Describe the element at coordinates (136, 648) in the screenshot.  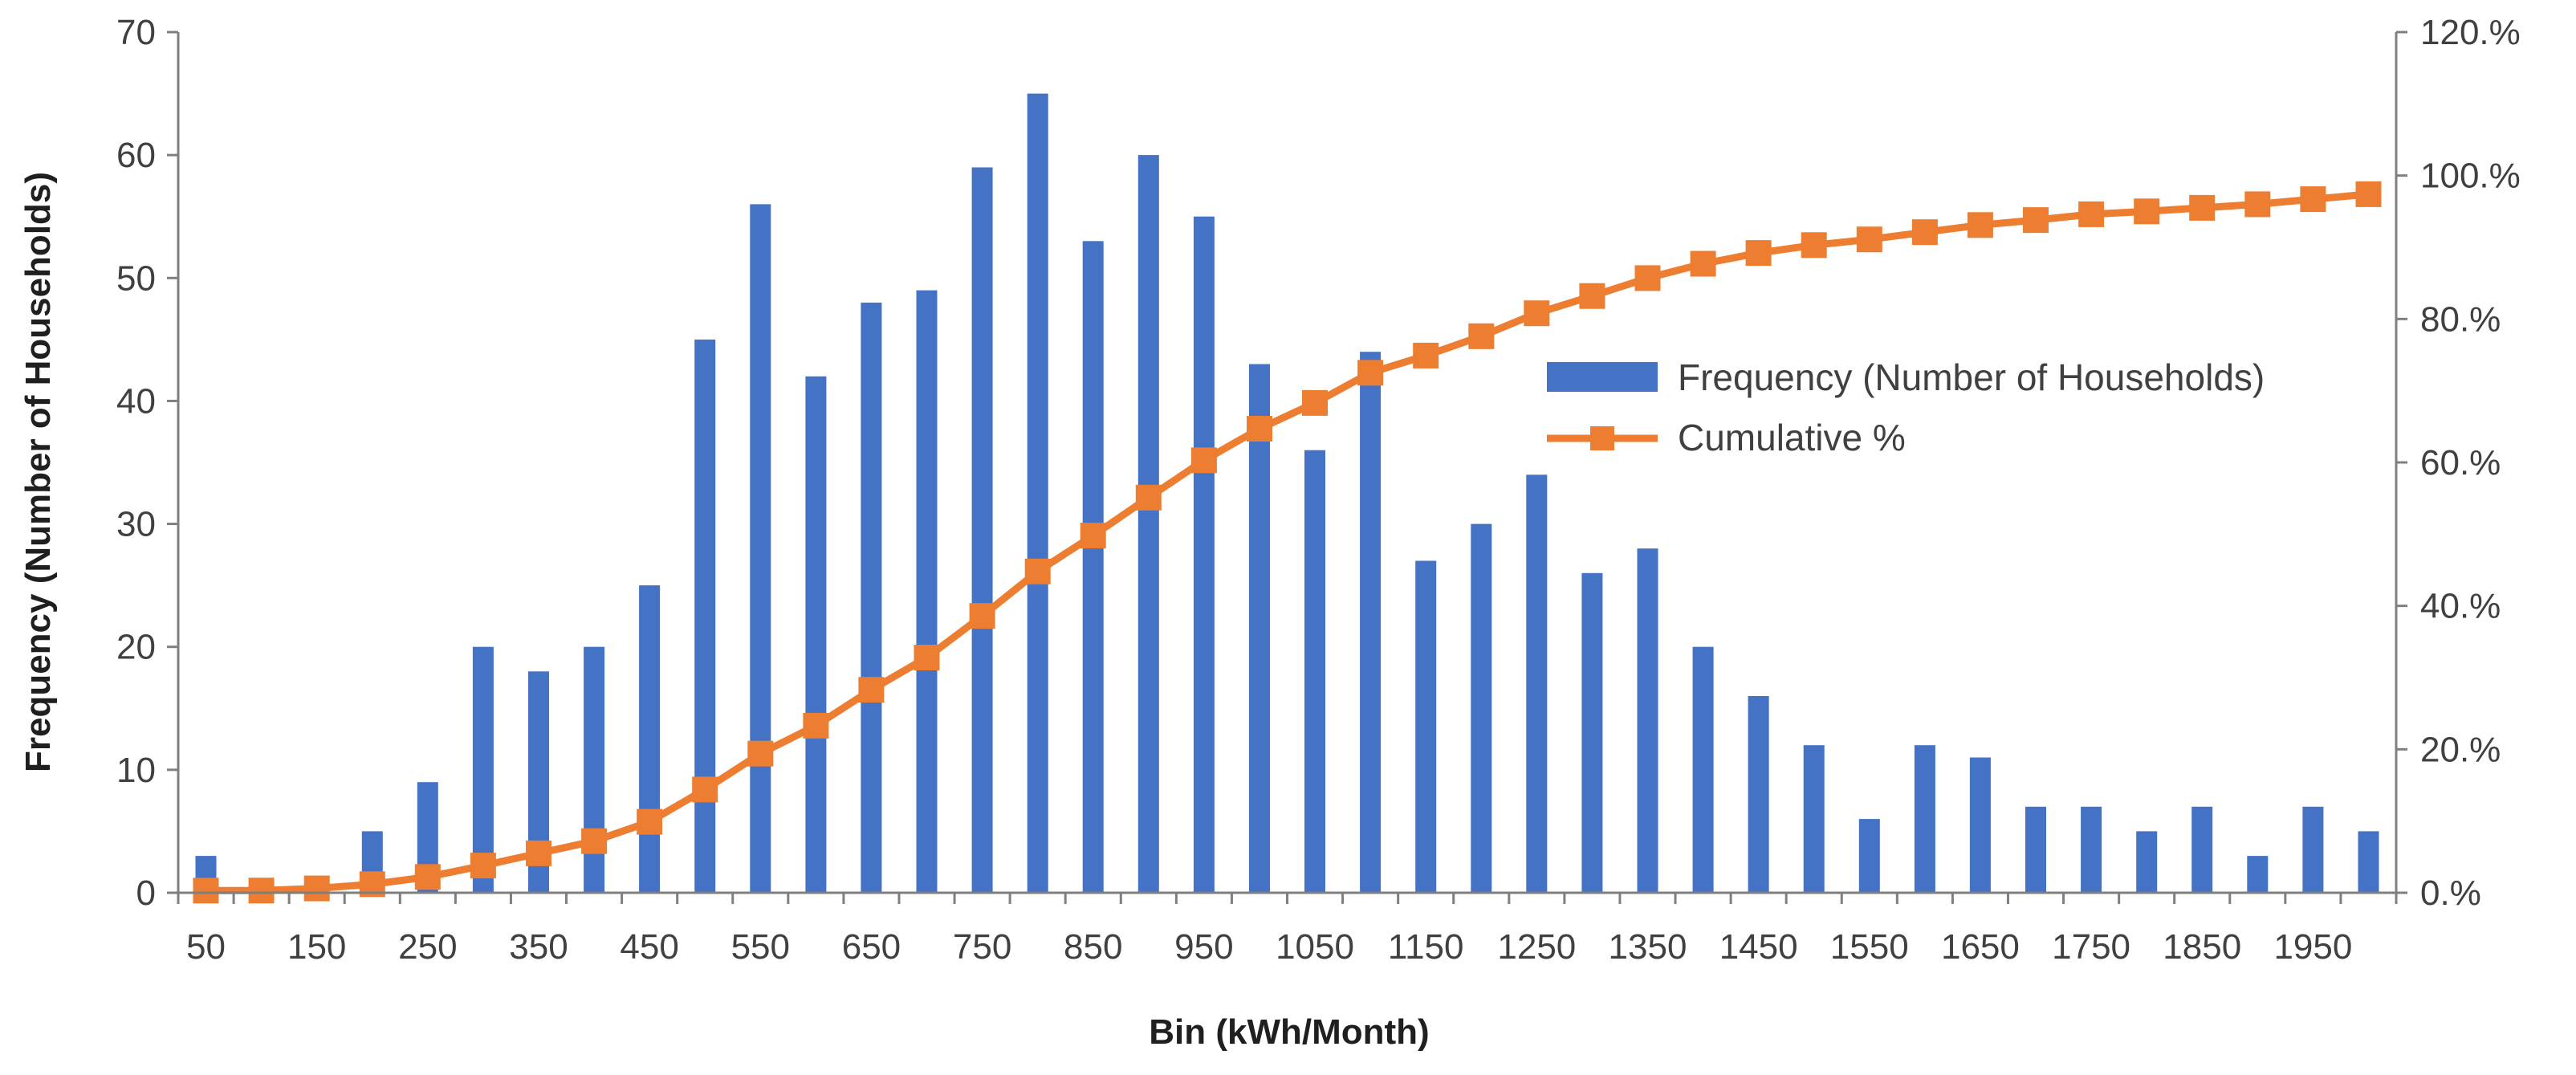
I see `y-tick-label: 20` at that location.